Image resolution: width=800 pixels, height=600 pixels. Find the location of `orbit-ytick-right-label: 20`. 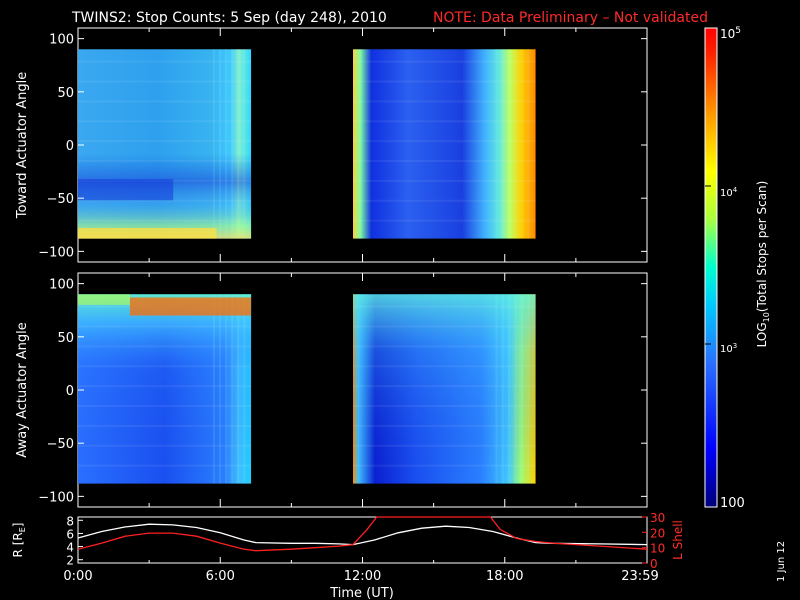

orbit-ytick-right-label: 20 is located at coordinates (657, 533).